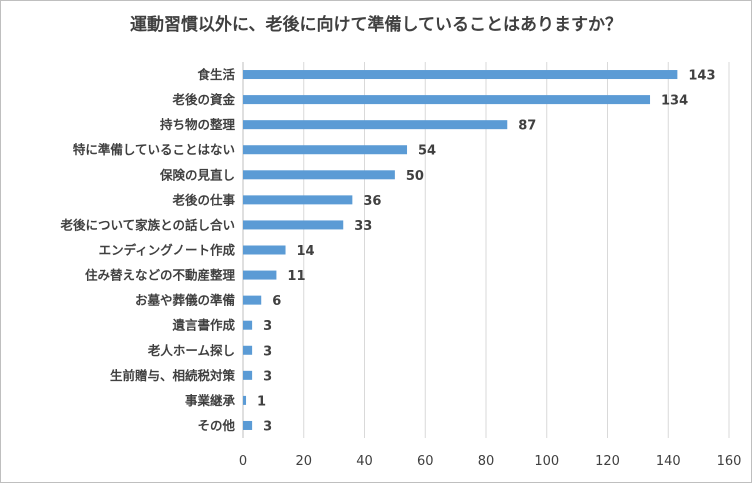 This screenshot has width=752, height=483. I want to click on chart-title: 運動習慣以外に、老後に向けて準備していることはありますか？, so click(376, 25).